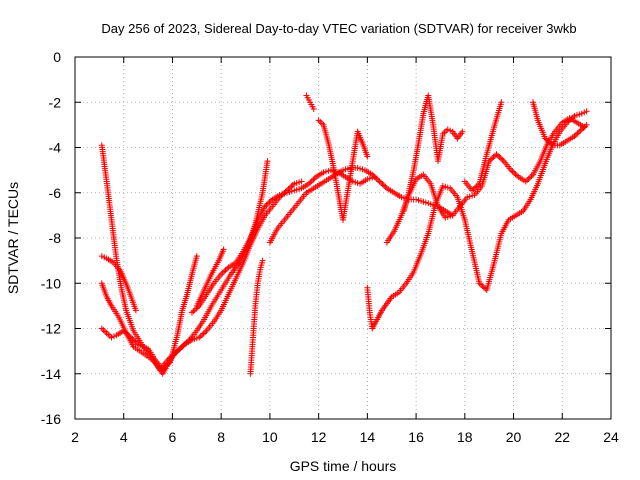 This screenshot has height=480, width=640. I want to click on series-track-e, so click(283, 241).